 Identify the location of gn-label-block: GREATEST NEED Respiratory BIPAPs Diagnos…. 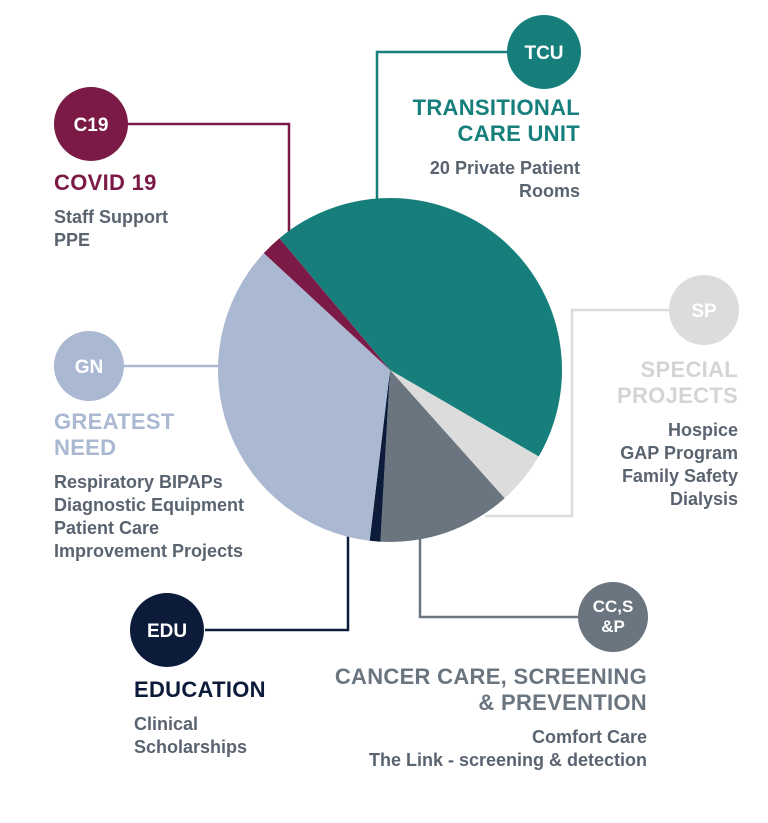
(149, 486).